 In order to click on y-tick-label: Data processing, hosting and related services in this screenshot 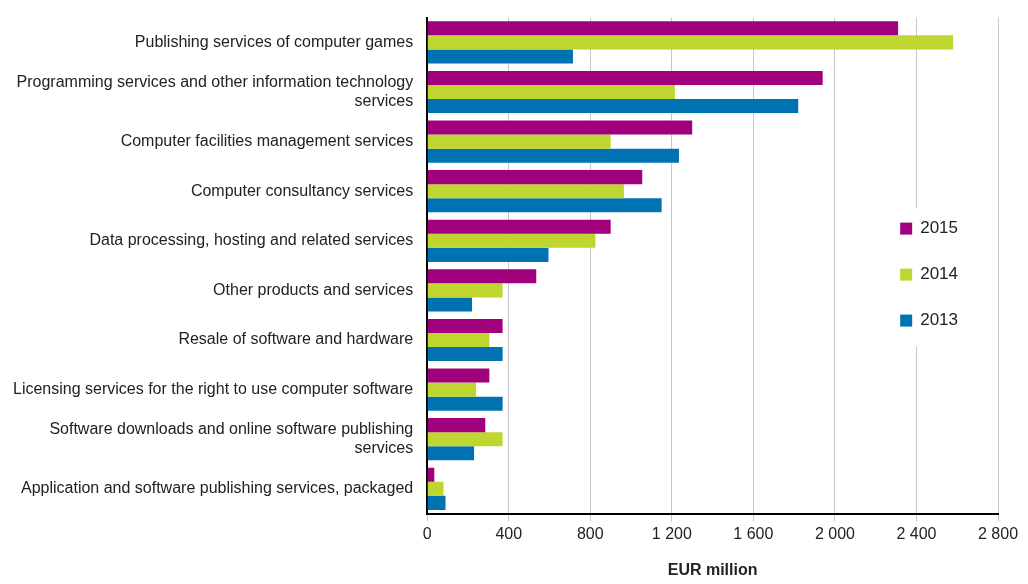, I will do `click(251, 240)`.